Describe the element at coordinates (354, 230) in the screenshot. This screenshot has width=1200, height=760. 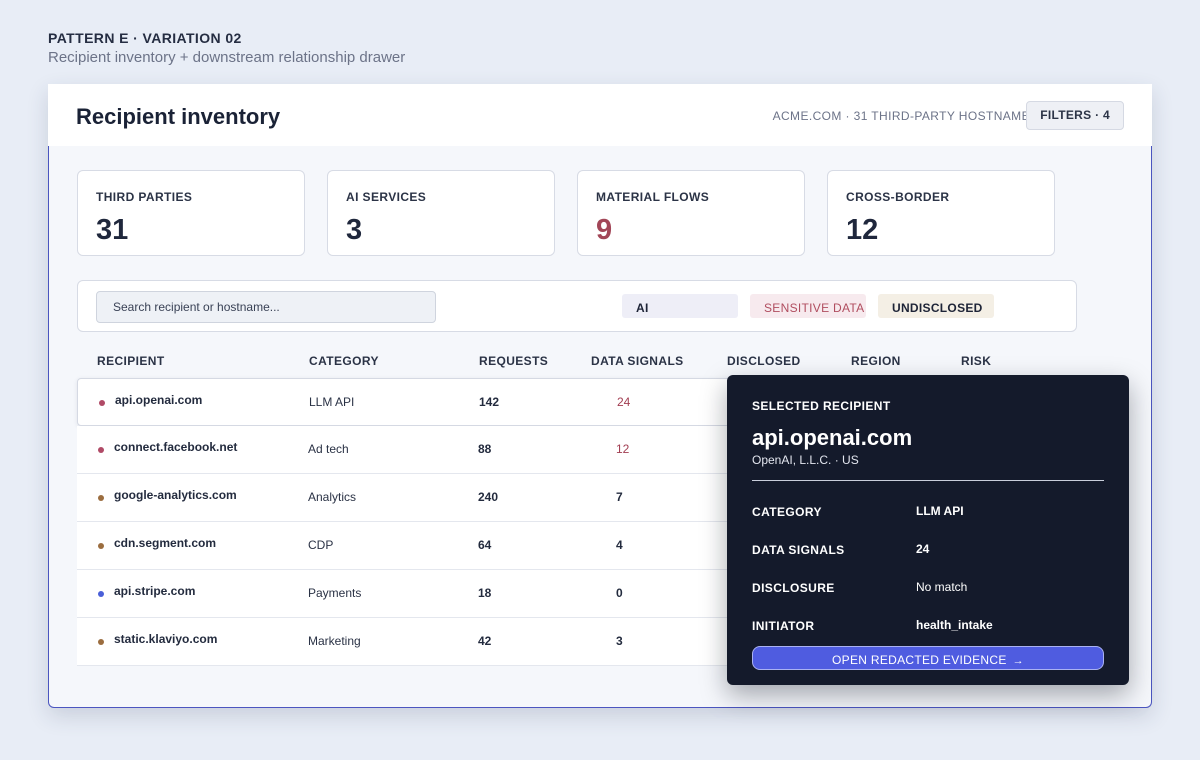
I see `stat-value: 3` at that location.